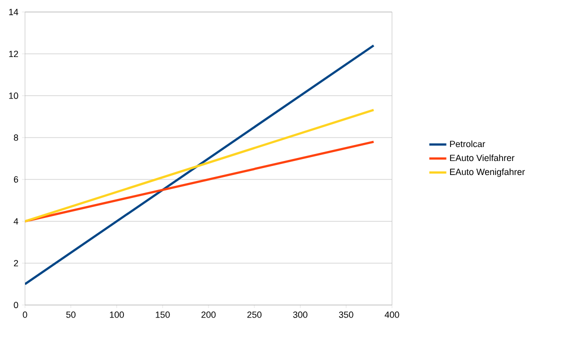 The image size is (577, 337). I want to click on x-tick-label: 250, so click(254, 315).